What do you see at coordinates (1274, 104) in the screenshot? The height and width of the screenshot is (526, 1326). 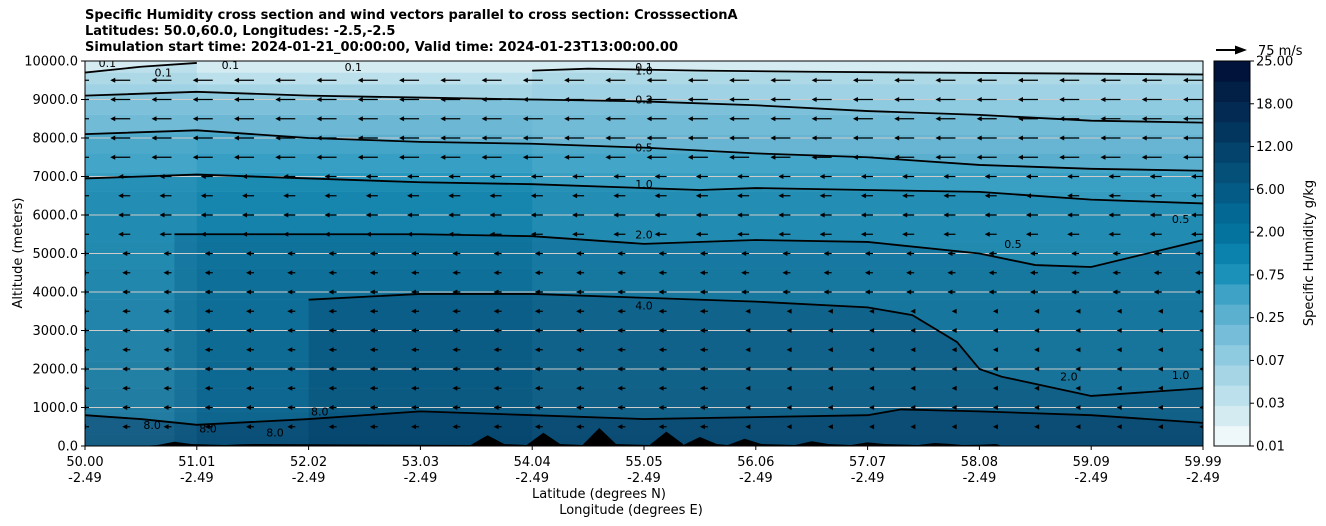 I see `colorbar-tick-label: 18.00` at bounding box center [1274, 104].